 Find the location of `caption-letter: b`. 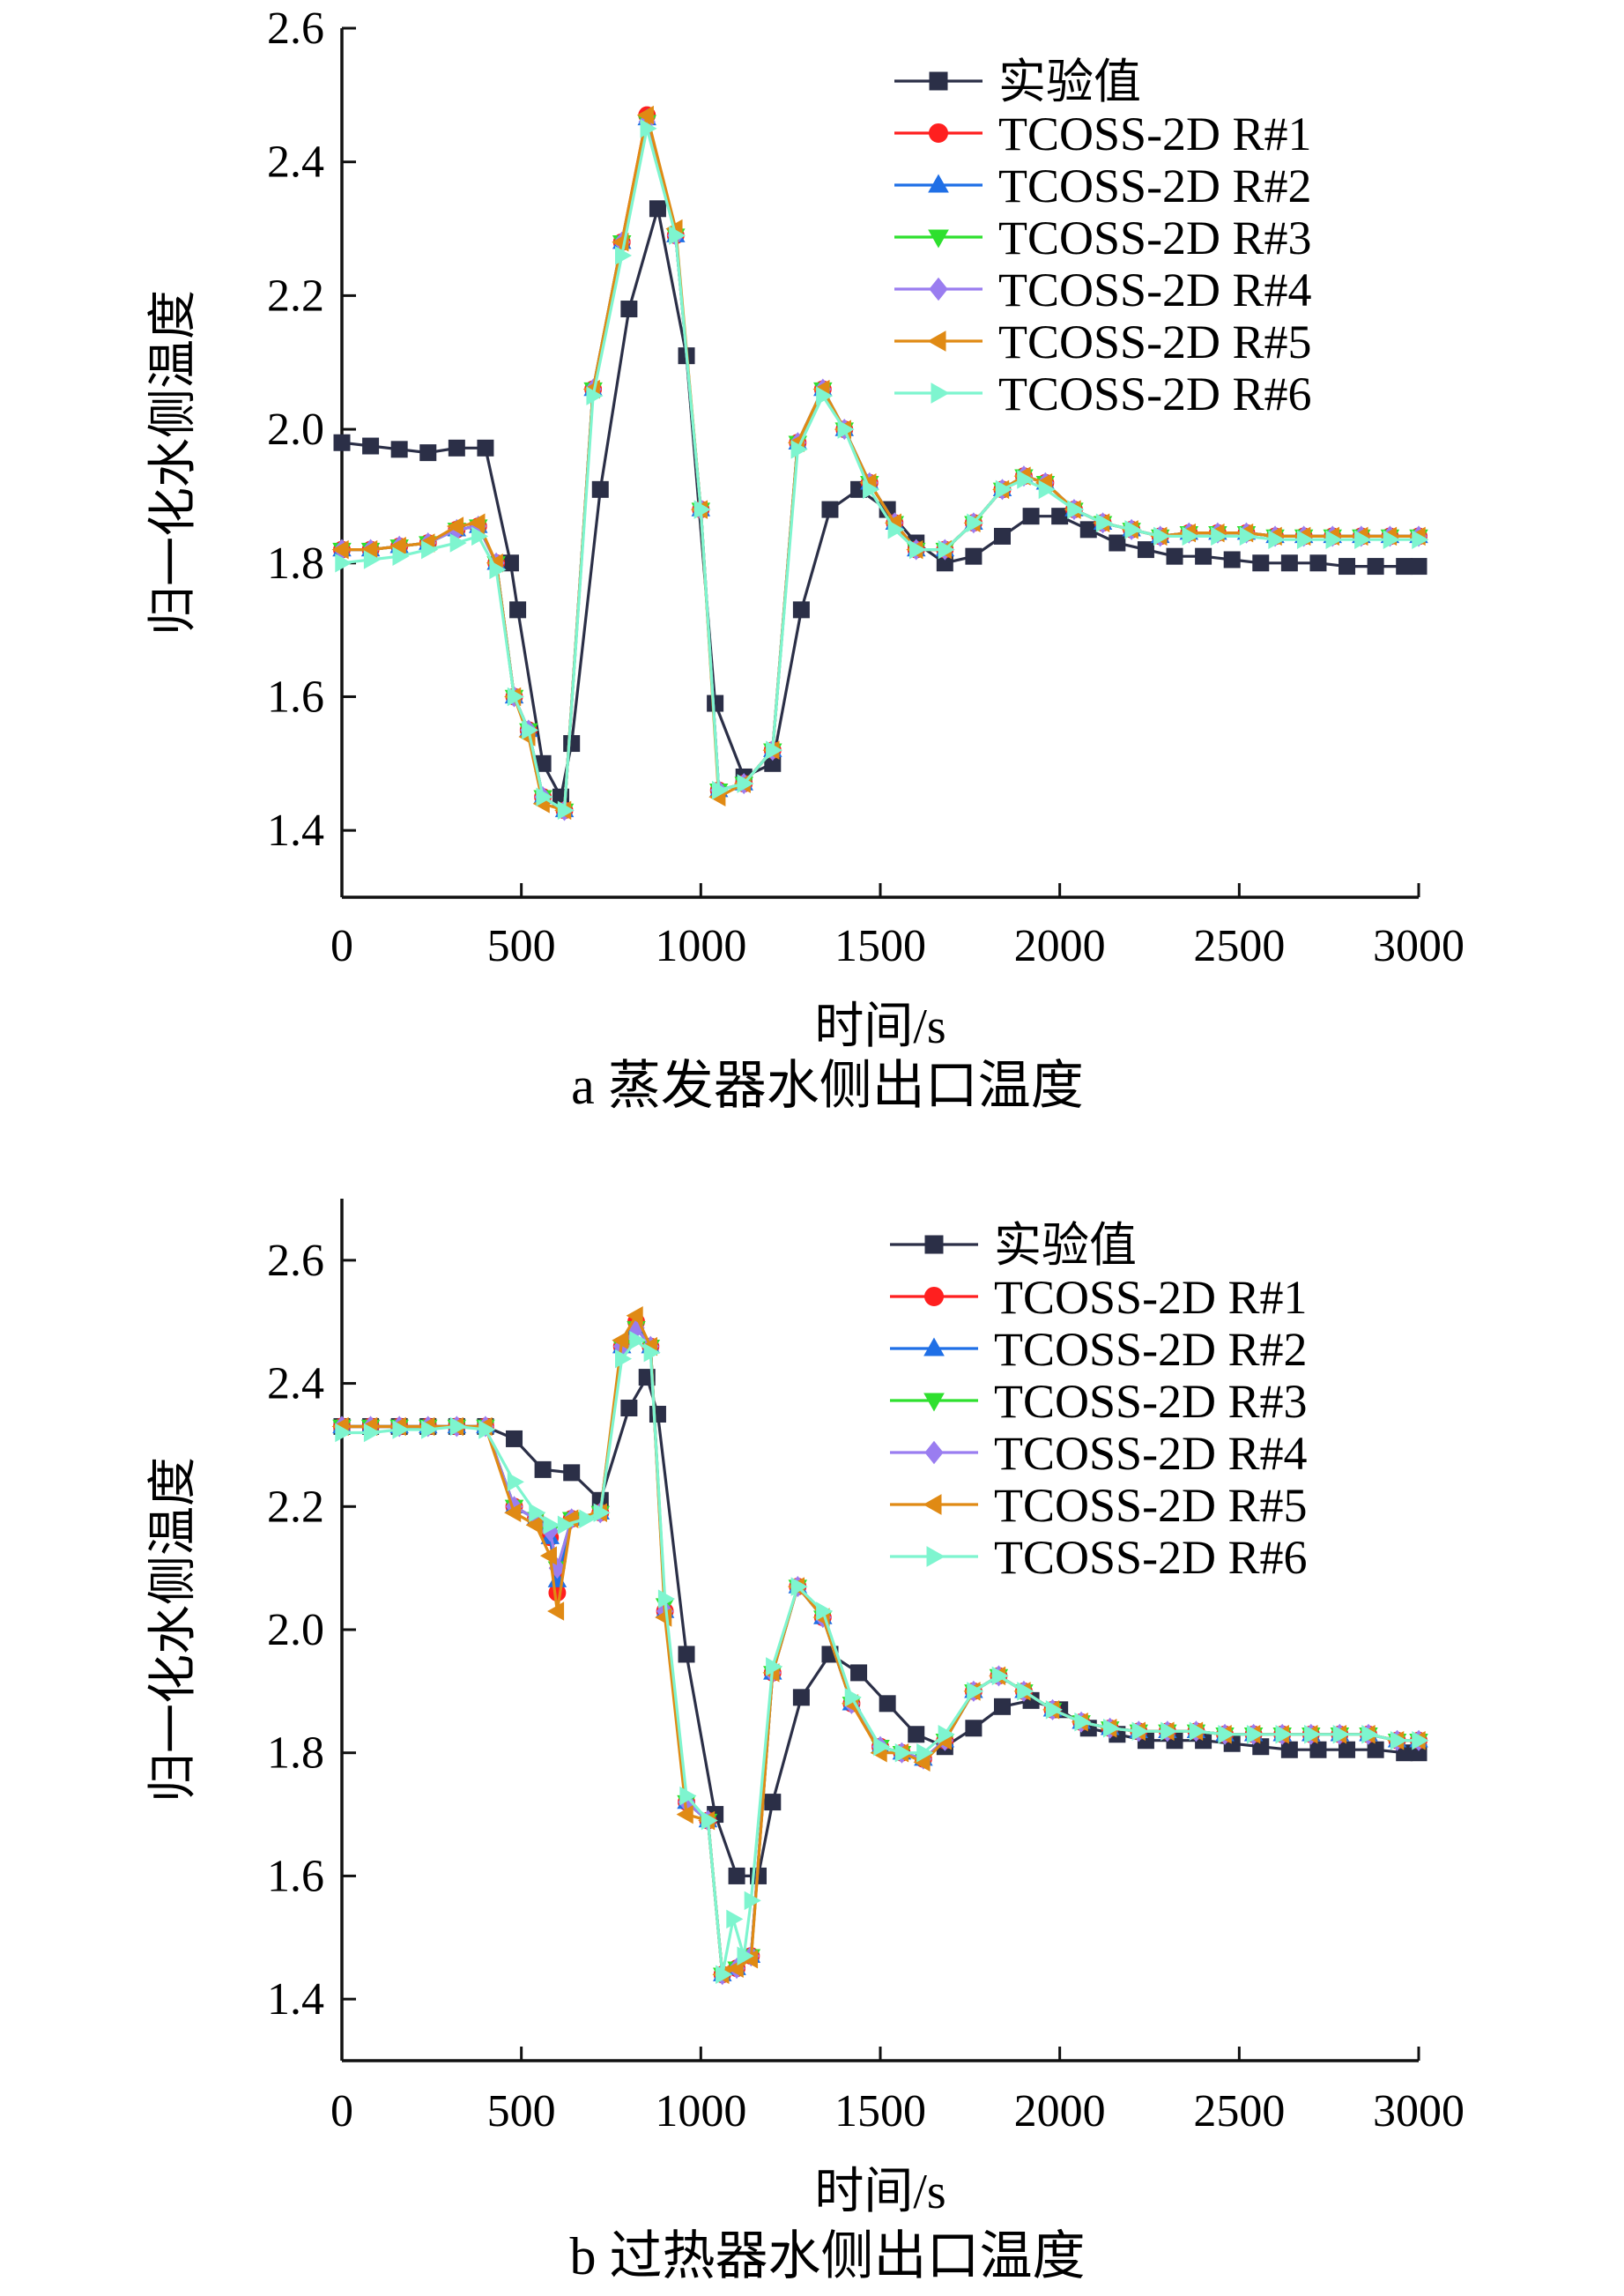

caption-letter: b is located at coordinates (590, 2256).